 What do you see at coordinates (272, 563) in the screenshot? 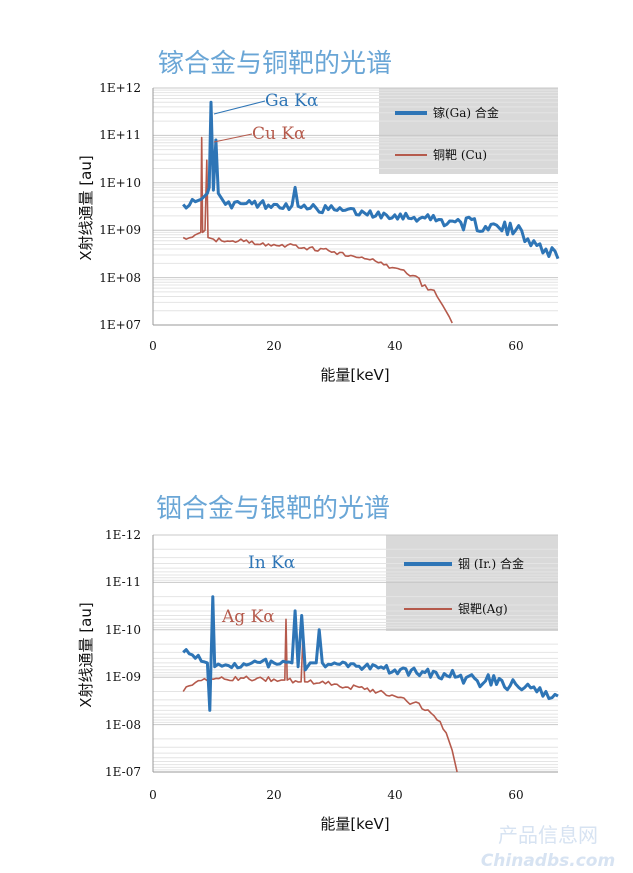
I see `annotation-in-ka: In Kα` at bounding box center [272, 563].